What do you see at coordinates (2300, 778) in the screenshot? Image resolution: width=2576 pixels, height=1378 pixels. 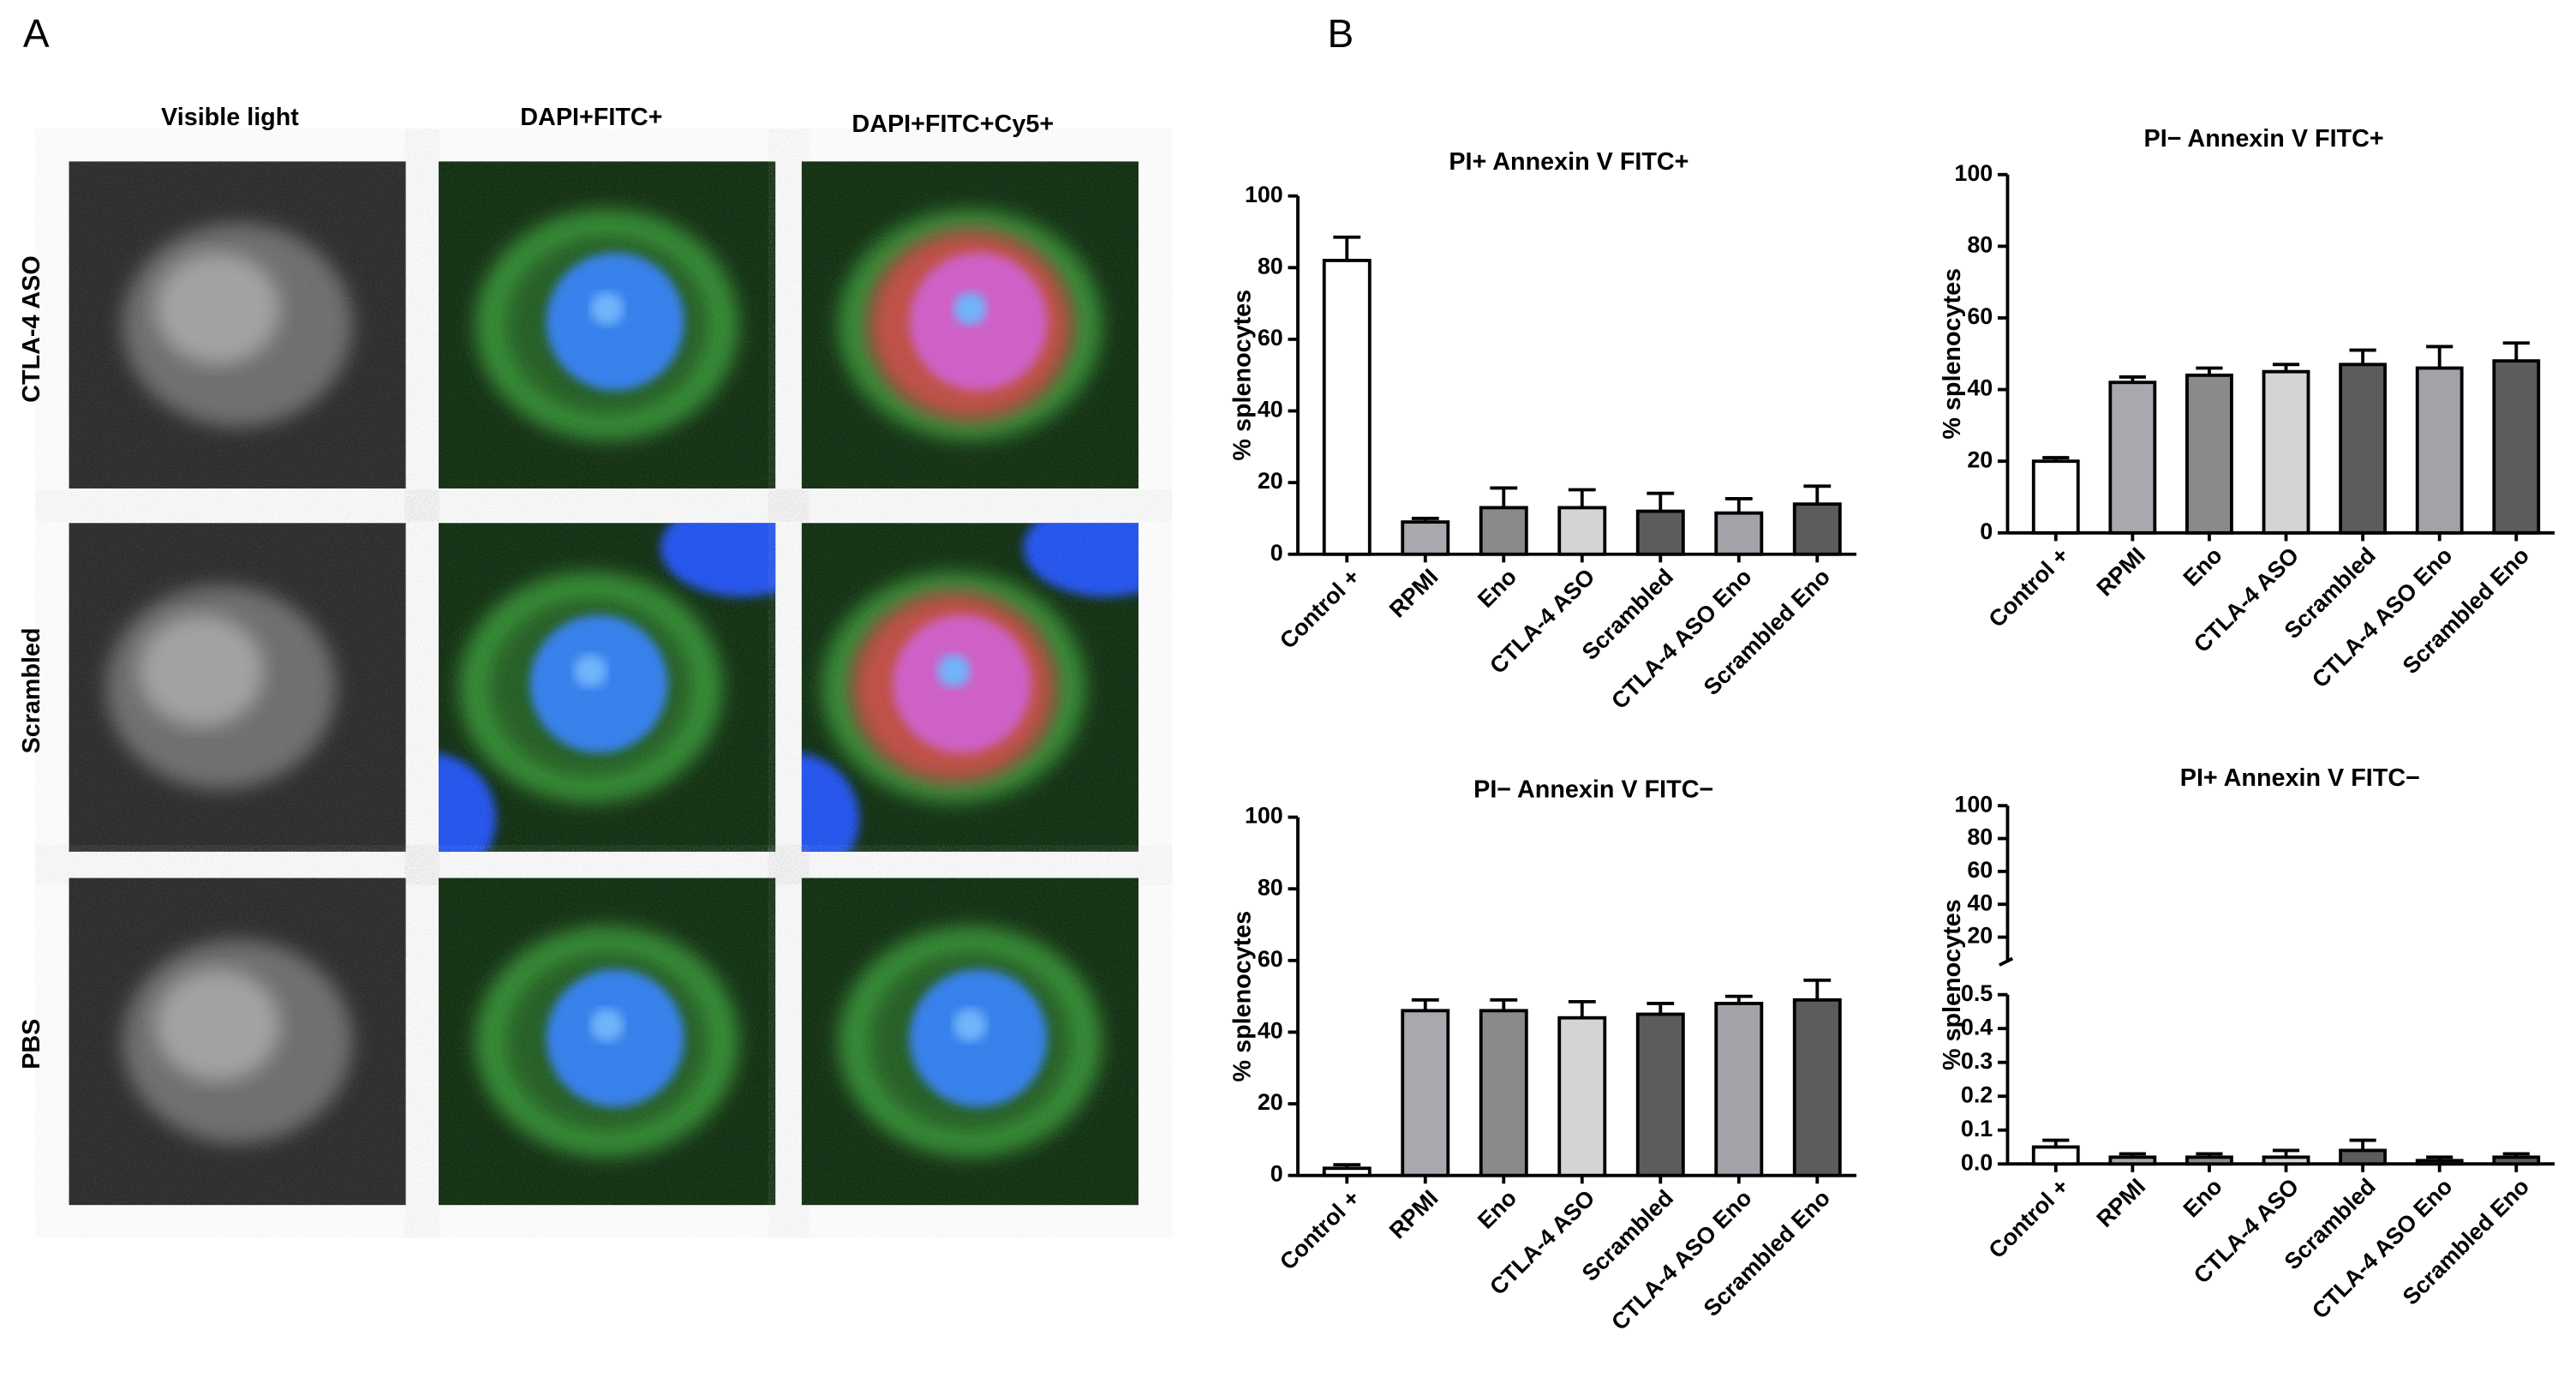 I see `chart-title: PI+ Annexin V FITC−` at bounding box center [2300, 778].